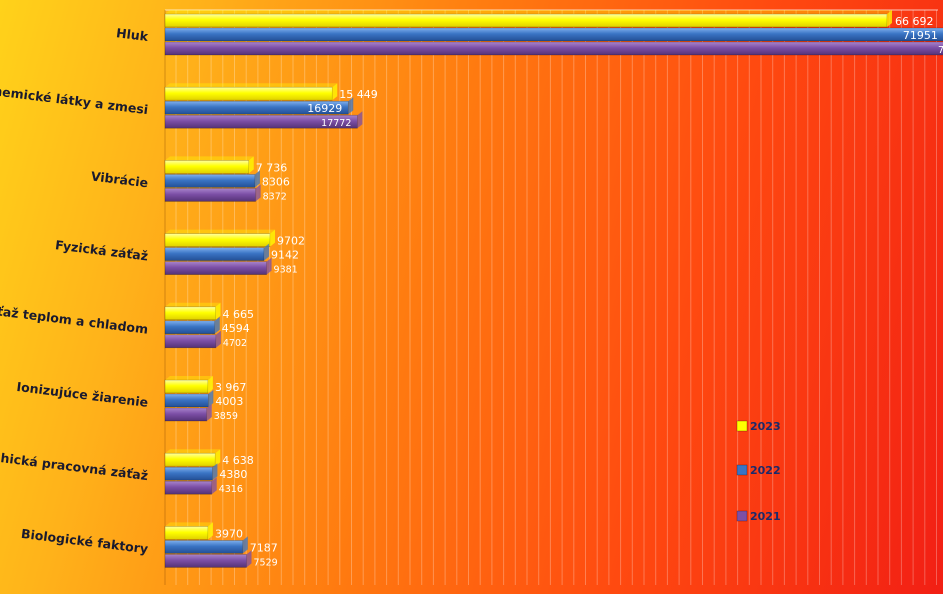  Describe the element at coordinates (742, 516) in the screenshot. I see `legend-swatch-2021` at that location.